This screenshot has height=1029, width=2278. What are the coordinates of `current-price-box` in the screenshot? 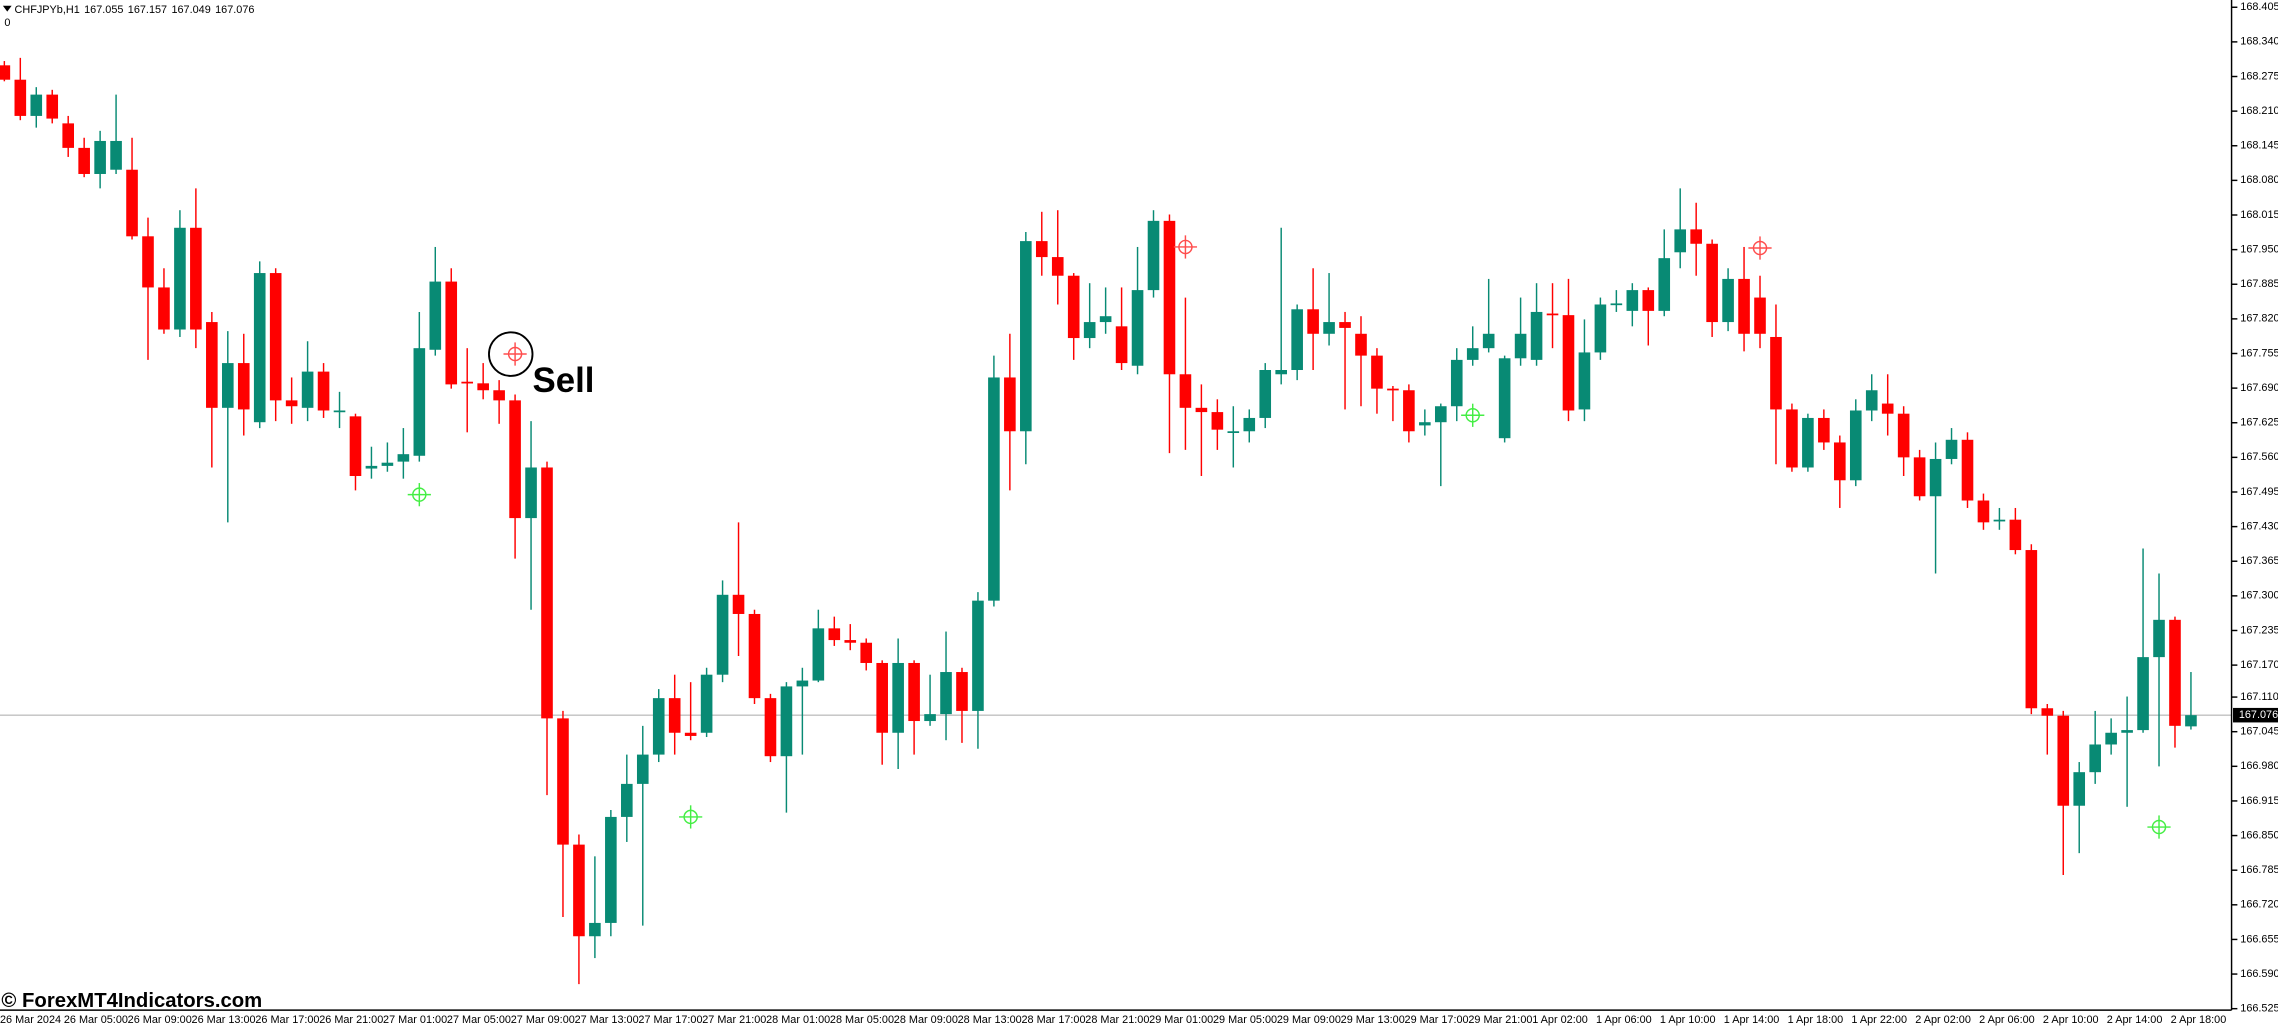 It's located at (2255, 715).